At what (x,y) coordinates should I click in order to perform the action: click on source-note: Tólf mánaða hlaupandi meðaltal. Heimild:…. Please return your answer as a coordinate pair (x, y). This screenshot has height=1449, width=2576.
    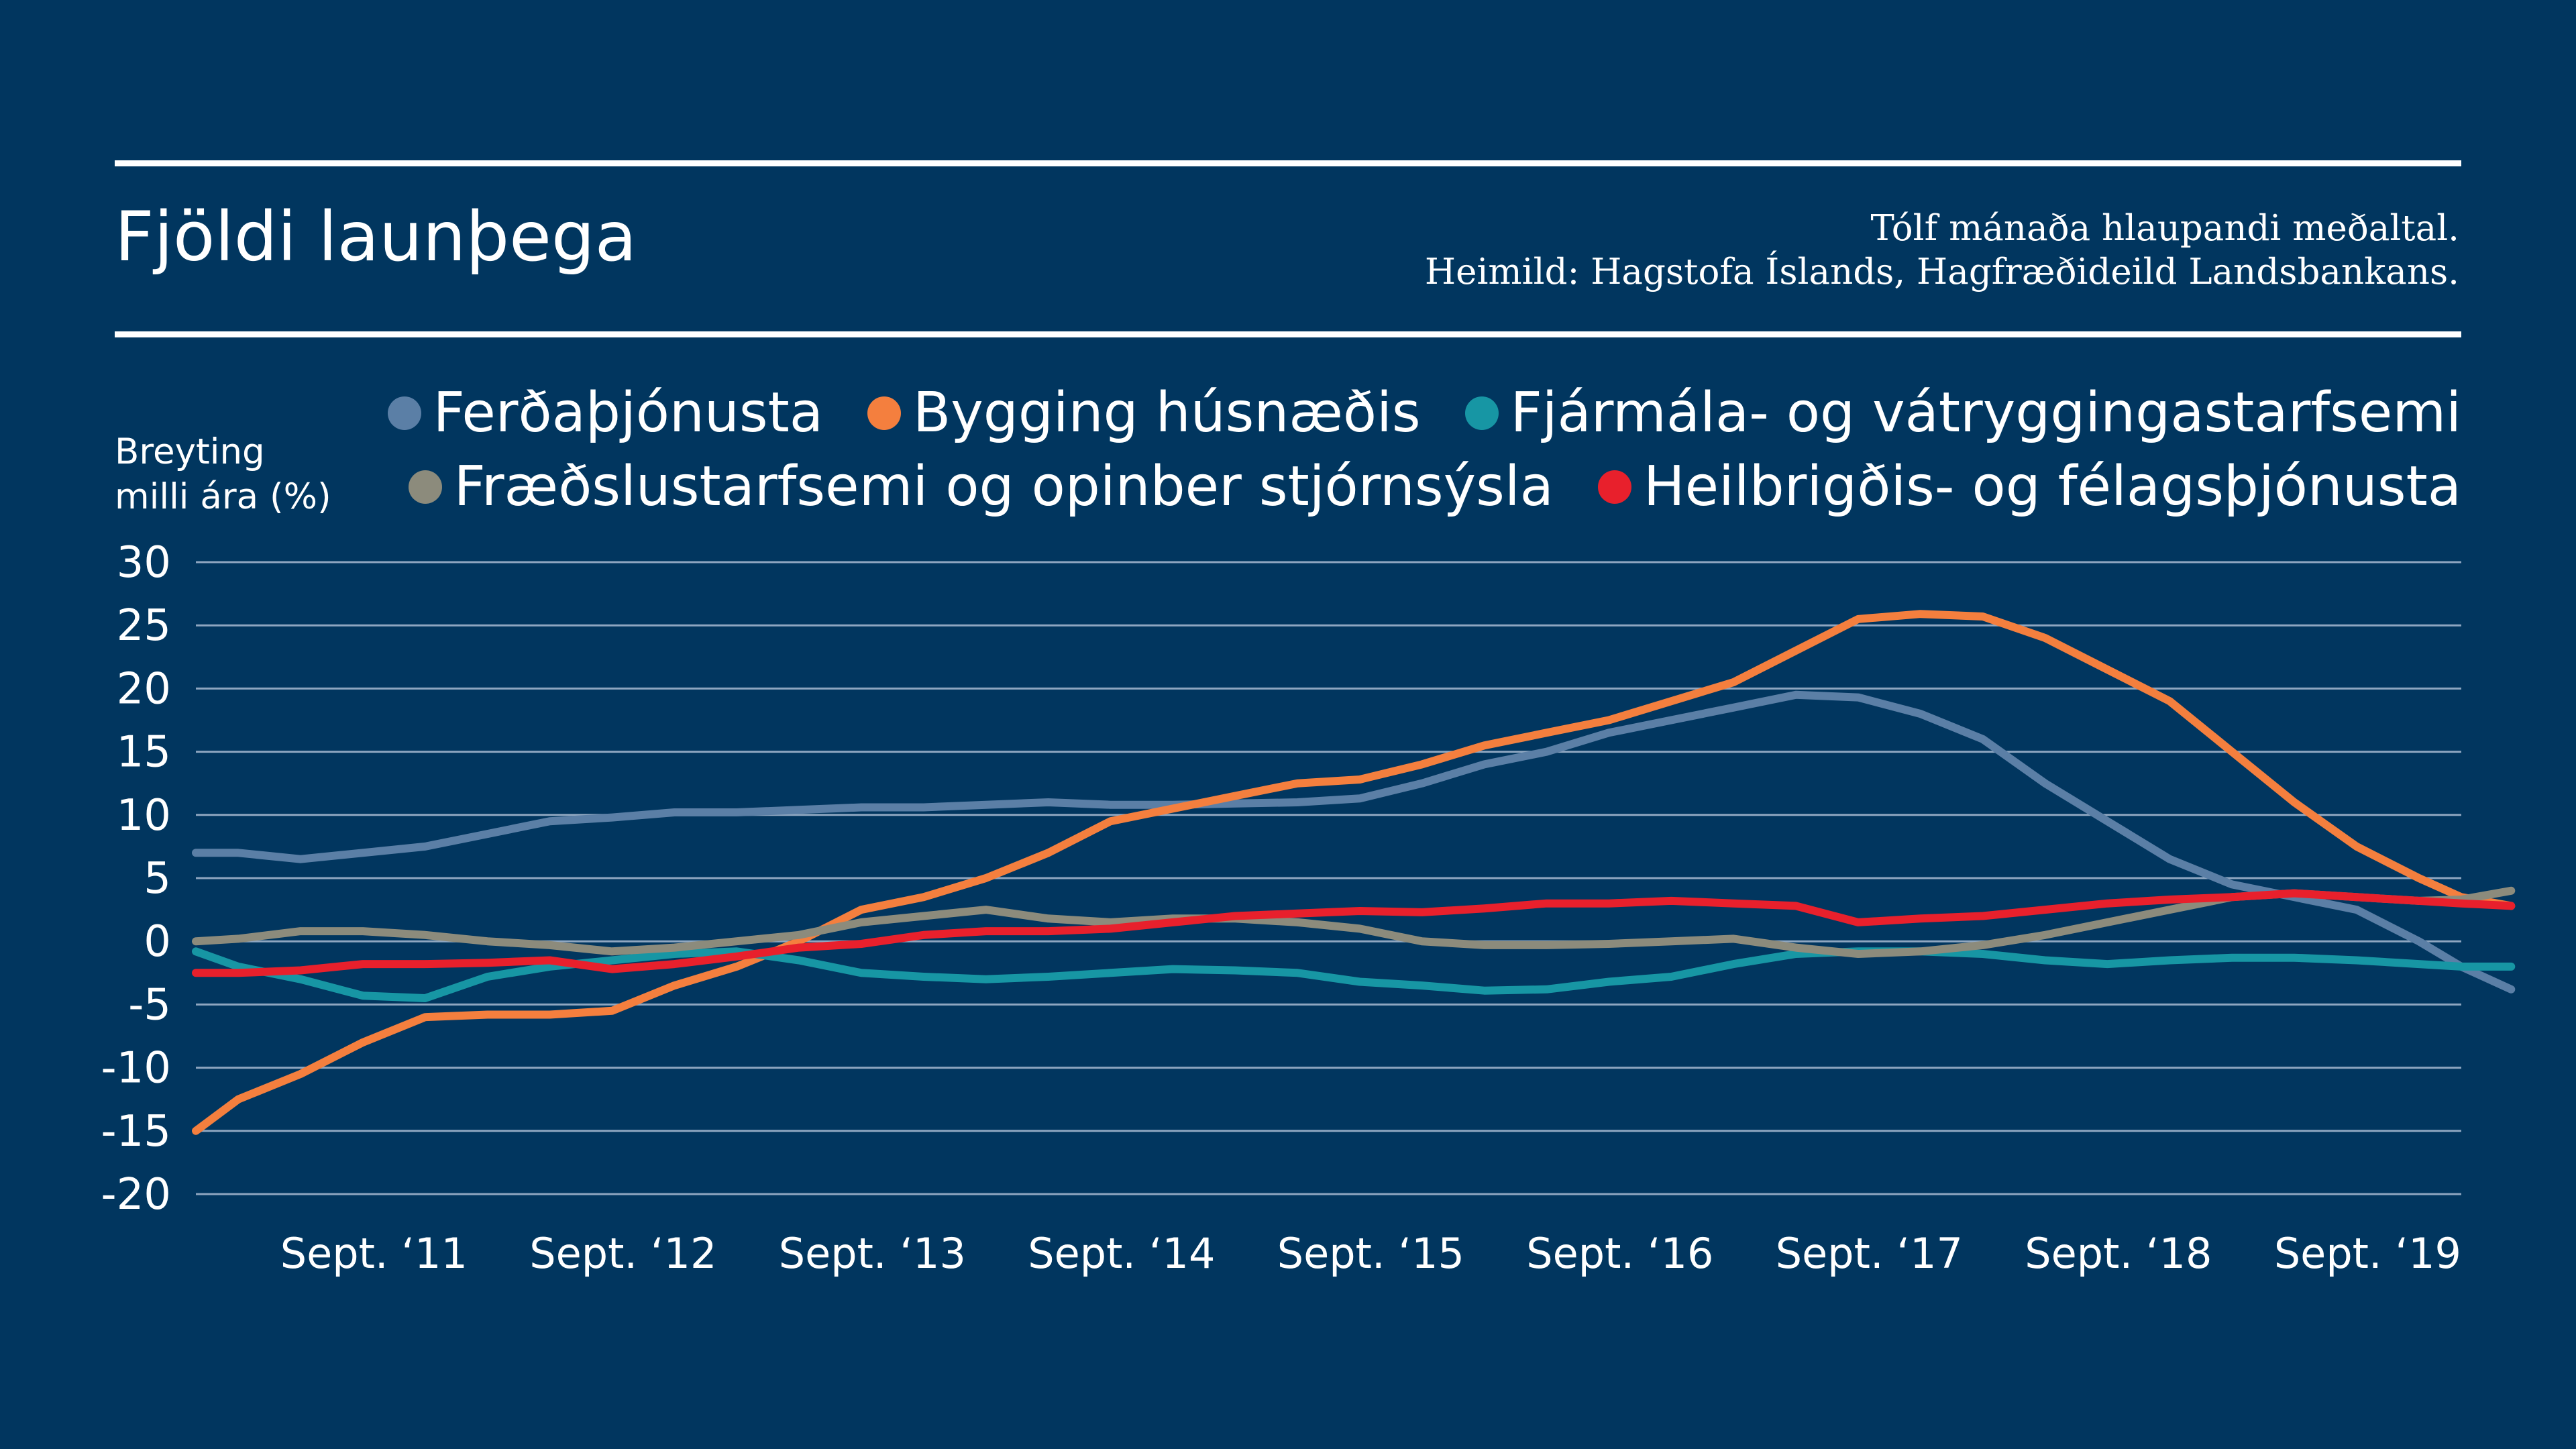
    Looking at the image, I should click on (1942, 250).